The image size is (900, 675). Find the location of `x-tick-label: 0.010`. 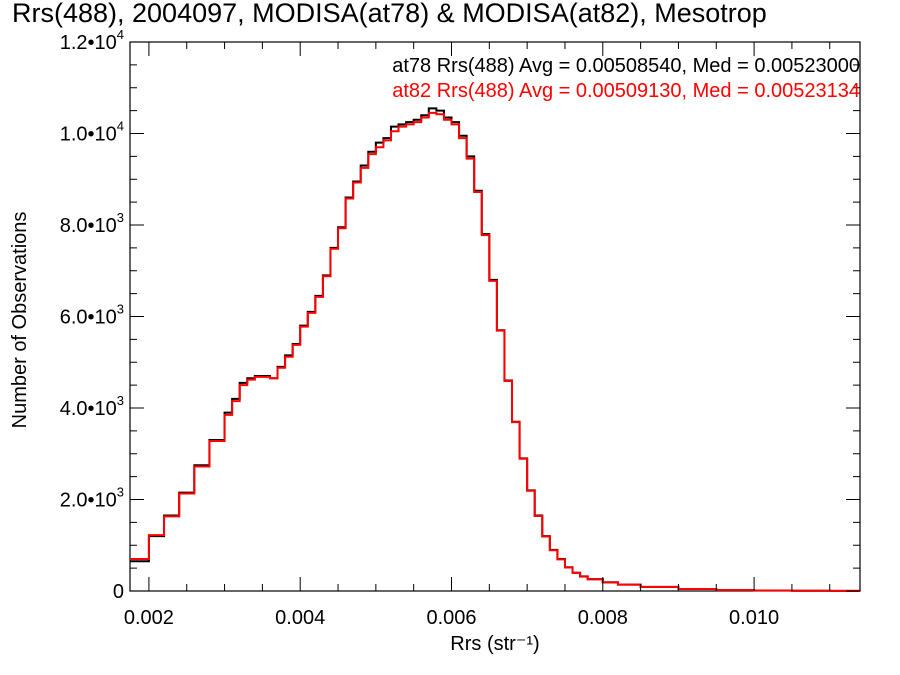

x-tick-label: 0.010 is located at coordinates (754, 618).